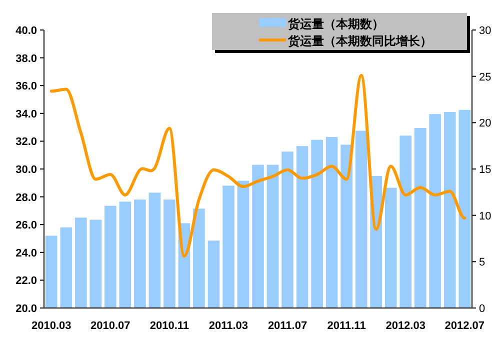 The image size is (503, 344). What do you see at coordinates (26, 309) in the screenshot?
I see `y-tick-label: 20.0` at bounding box center [26, 309].